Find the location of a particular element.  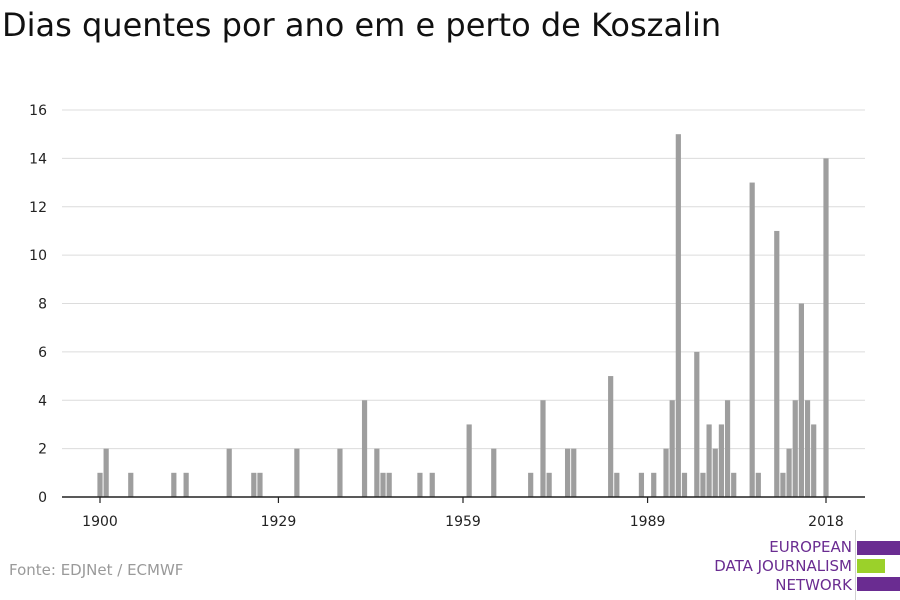

edjnet-logo: EUROPEAN DATA JOURNALISM NETWORK is located at coordinates (800, 565).